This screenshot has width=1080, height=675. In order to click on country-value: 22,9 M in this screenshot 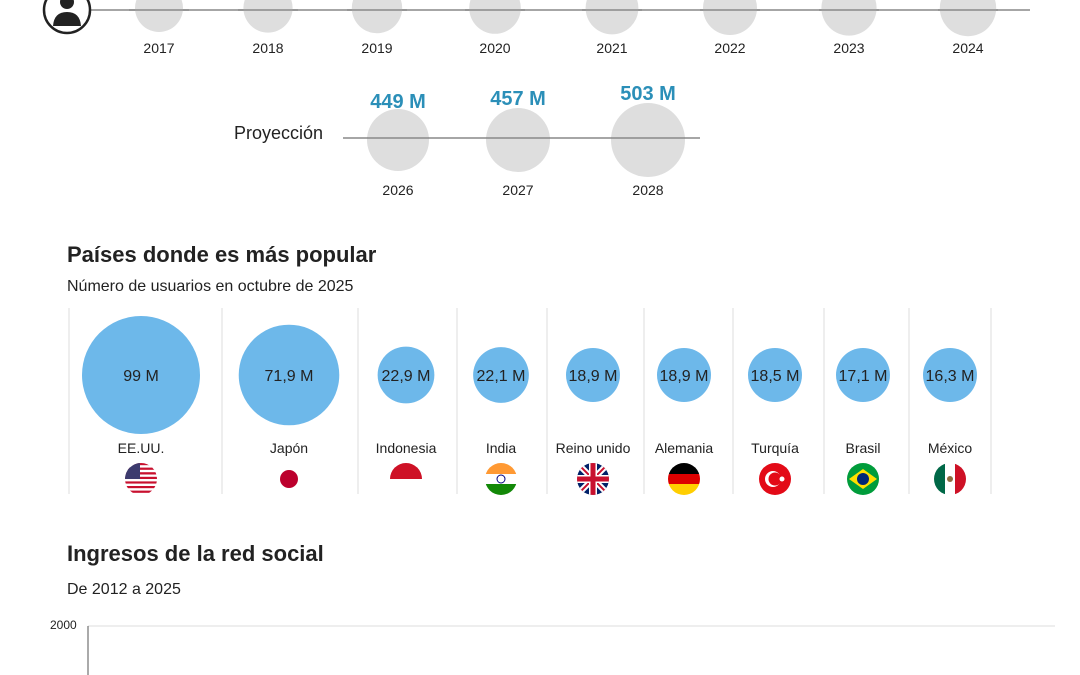, I will do `click(406, 376)`.